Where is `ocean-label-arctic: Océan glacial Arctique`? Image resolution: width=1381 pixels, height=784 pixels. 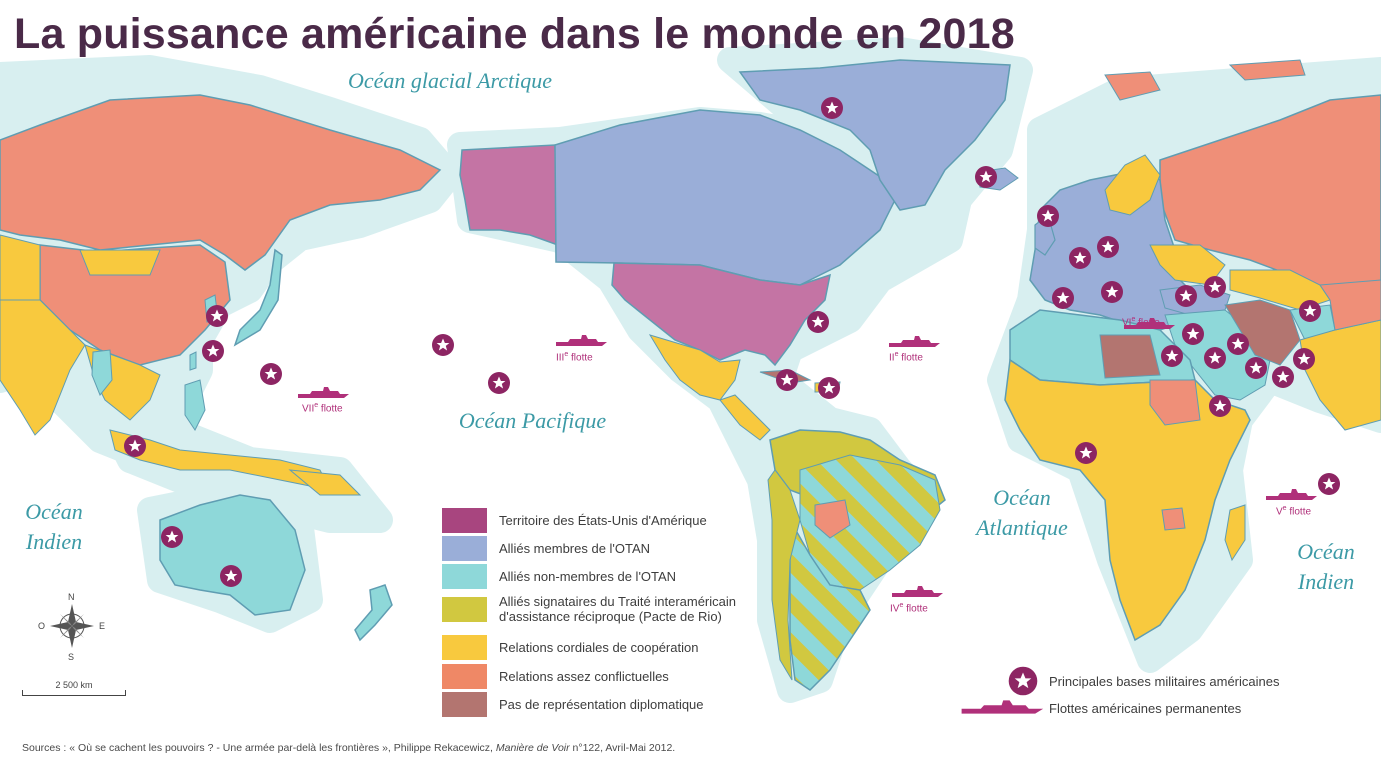 ocean-label-arctic: Océan glacial Arctique is located at coordinates (450, 80).